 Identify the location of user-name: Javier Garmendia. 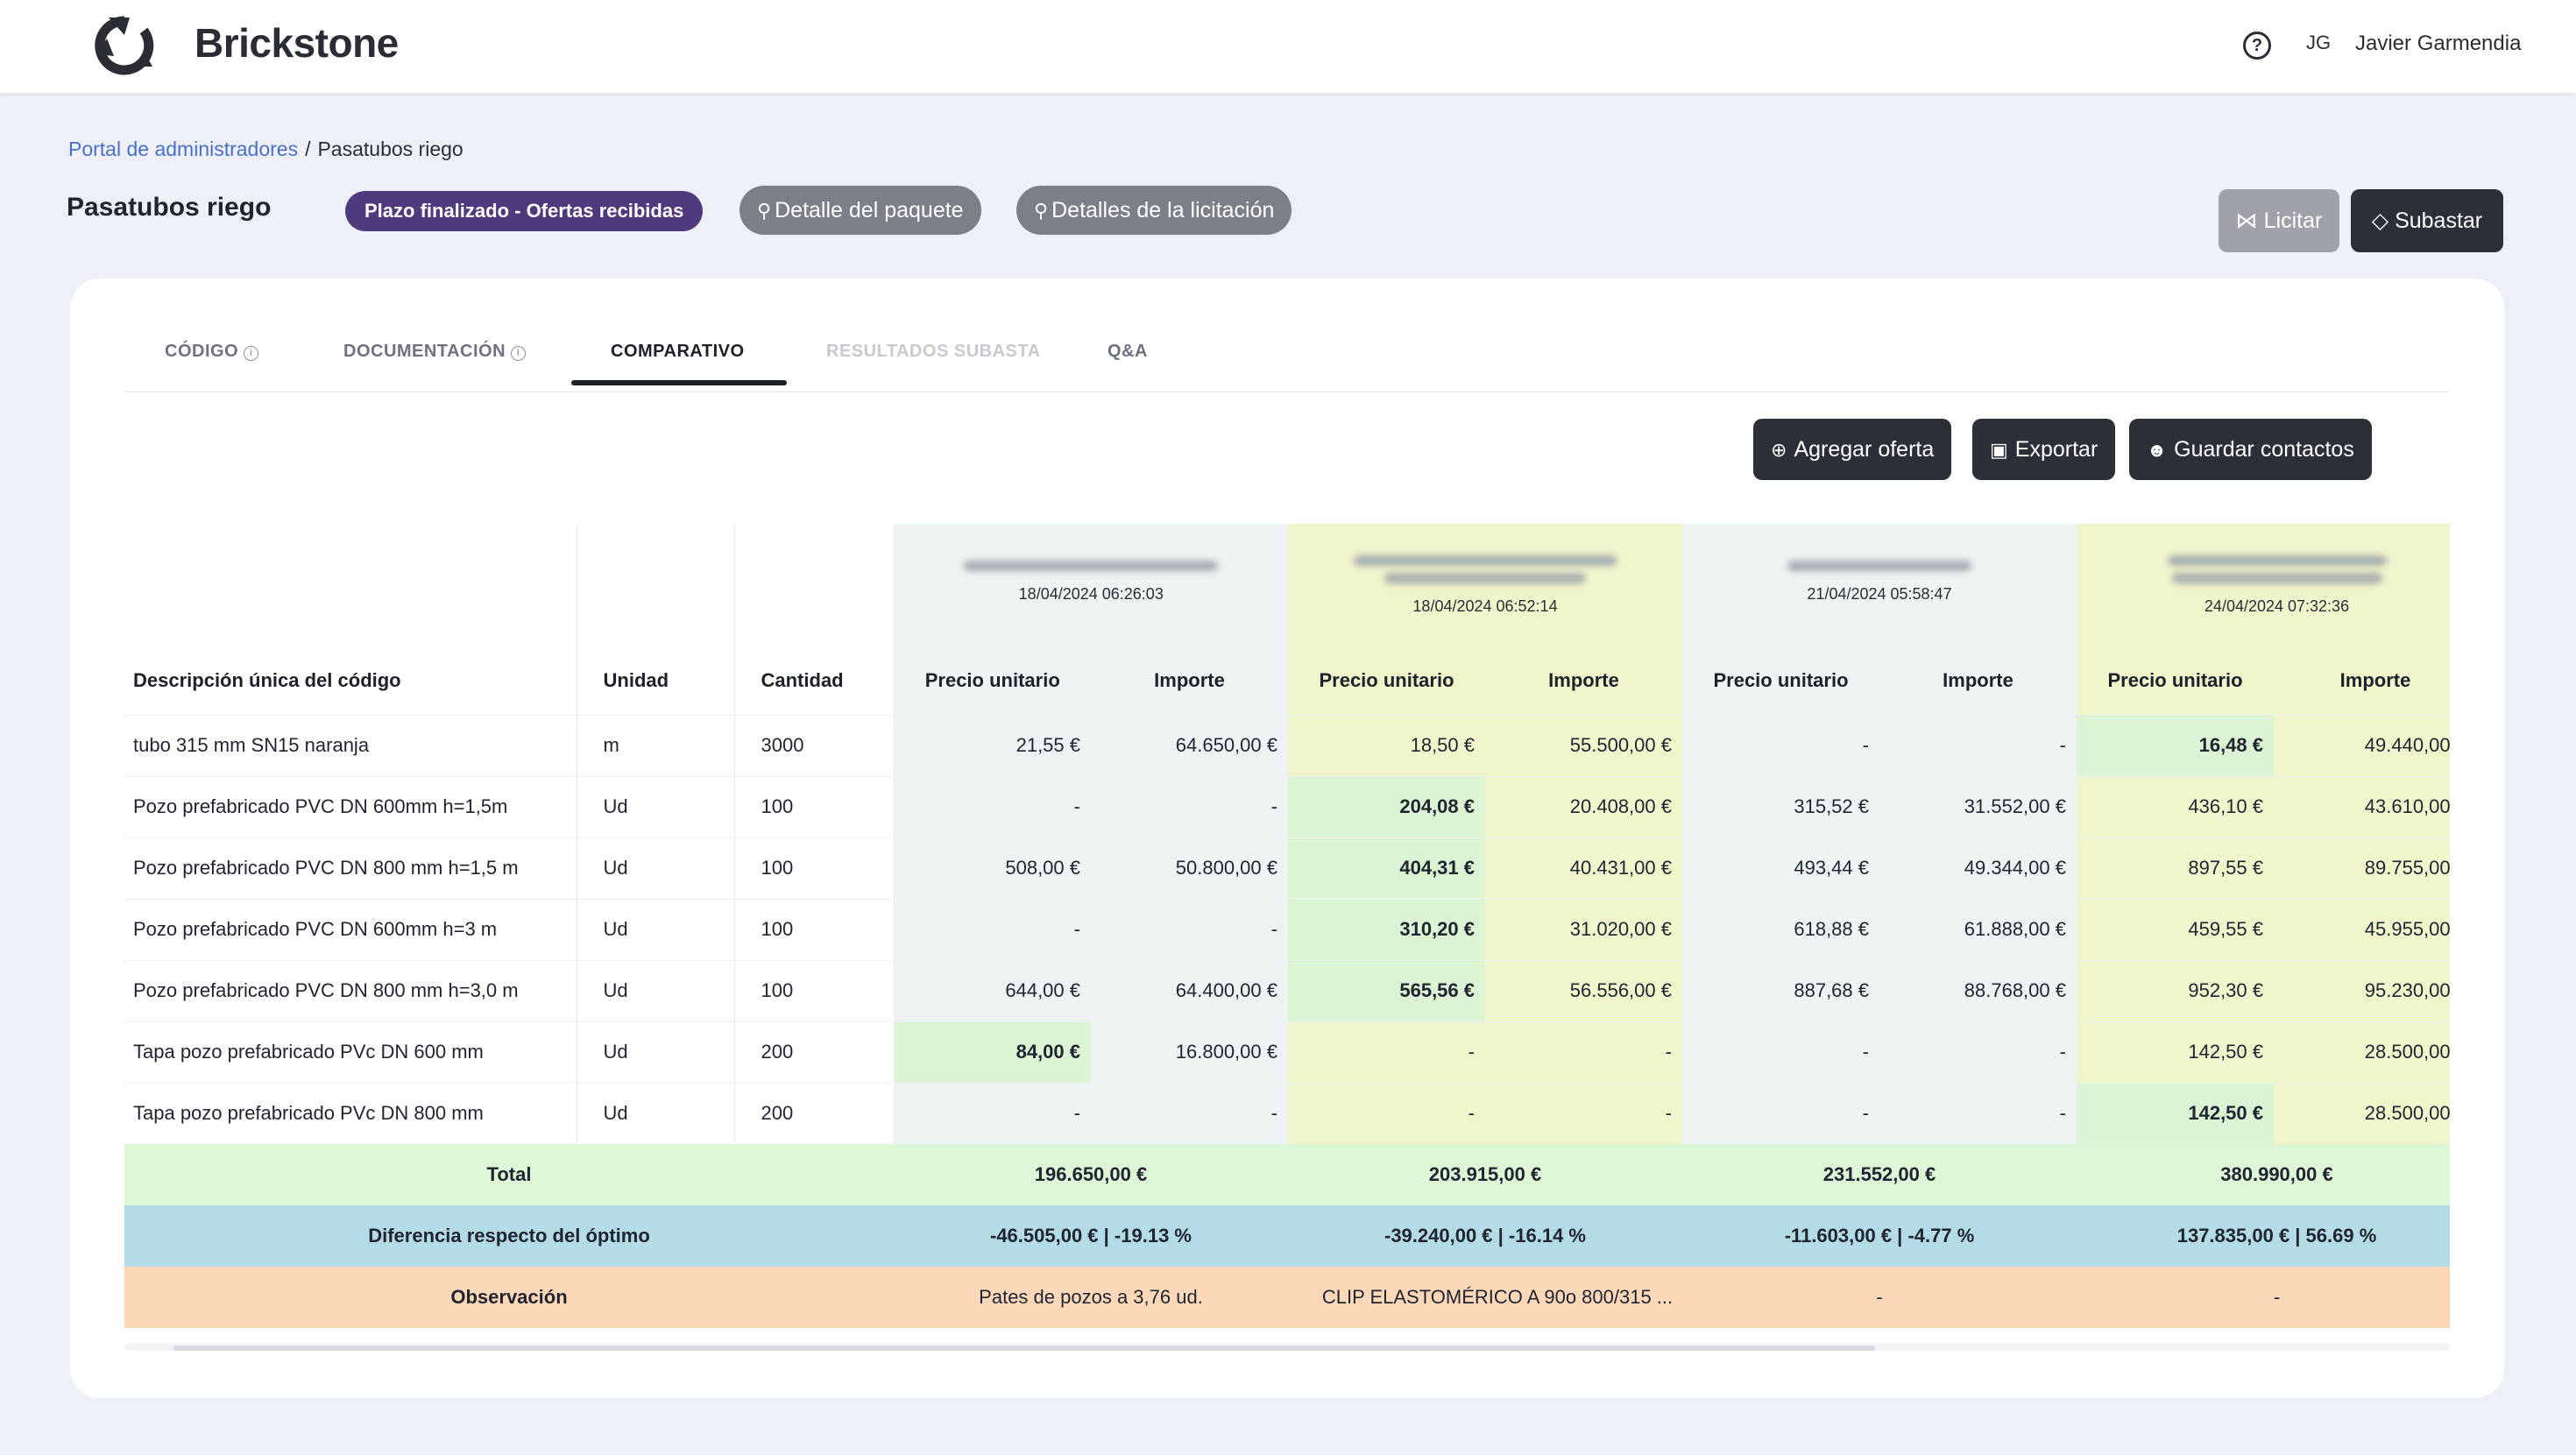
(2438, 43).